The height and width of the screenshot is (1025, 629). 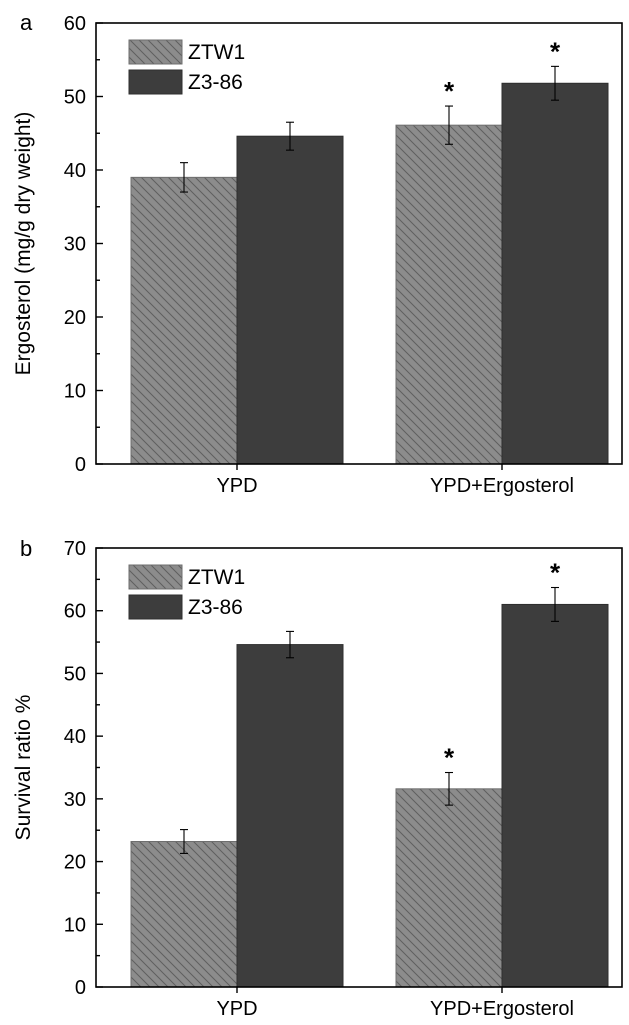 I want to click on panel-letter: b, so click(x=26, y=548).